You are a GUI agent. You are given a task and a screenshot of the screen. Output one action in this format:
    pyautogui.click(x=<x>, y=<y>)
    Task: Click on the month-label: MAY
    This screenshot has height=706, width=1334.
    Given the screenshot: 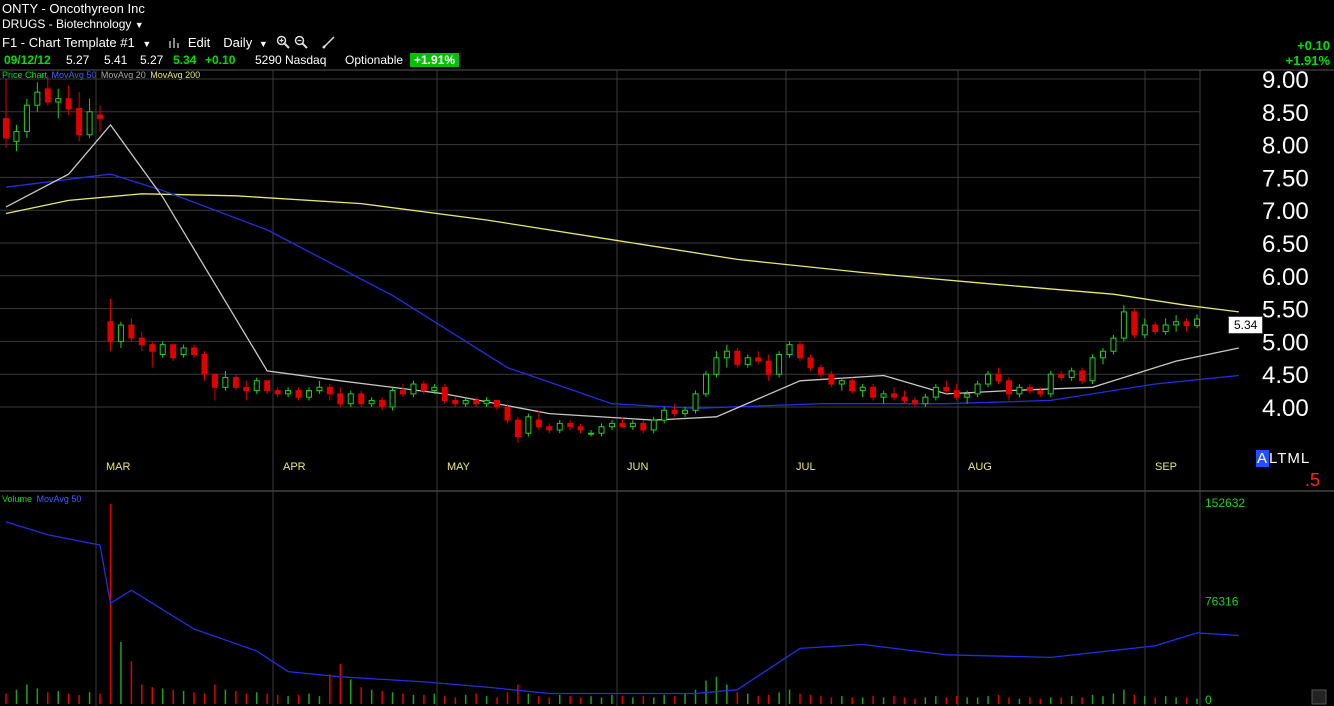 What is the action you would take?
    pyautogui.click(x=459, y=467)
    